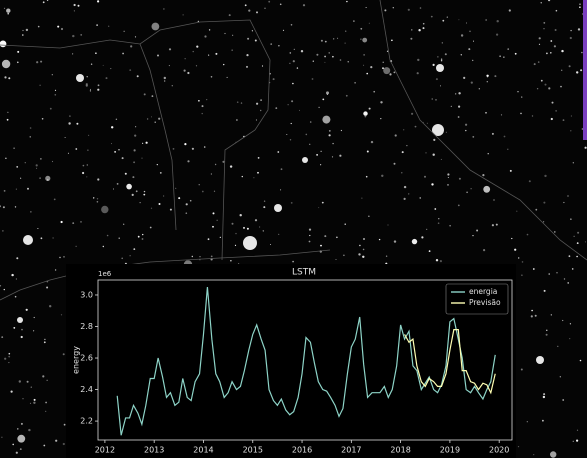 This screenshot has width=587, height=458. What do you see at coordinates (305, 160) in the screenshot?
I see `city-glow` at bounding box center [305, 160].